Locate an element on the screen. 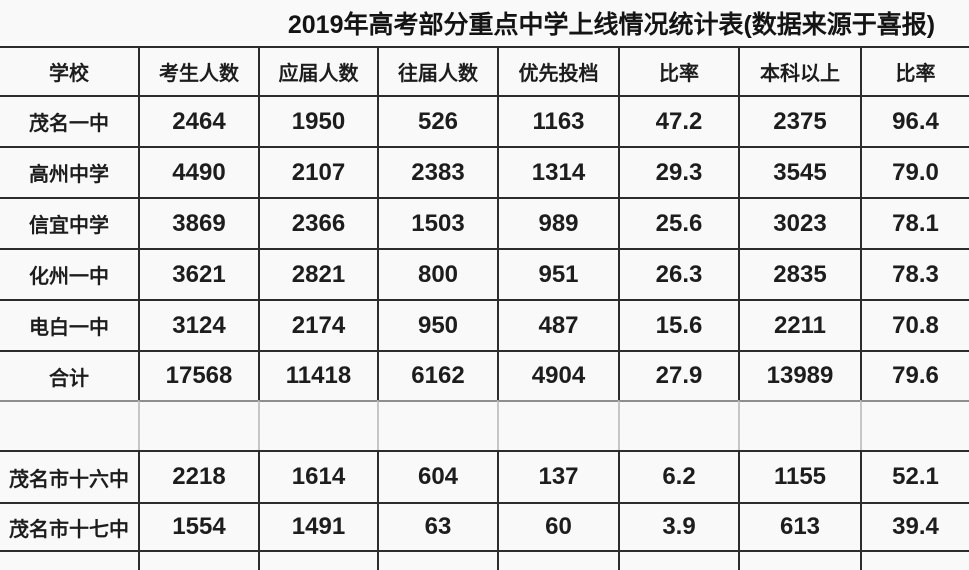 Image resolution: width=969 pixels, height=570 pixels. value-cell: 2835 is located at coordinates (799, 273).